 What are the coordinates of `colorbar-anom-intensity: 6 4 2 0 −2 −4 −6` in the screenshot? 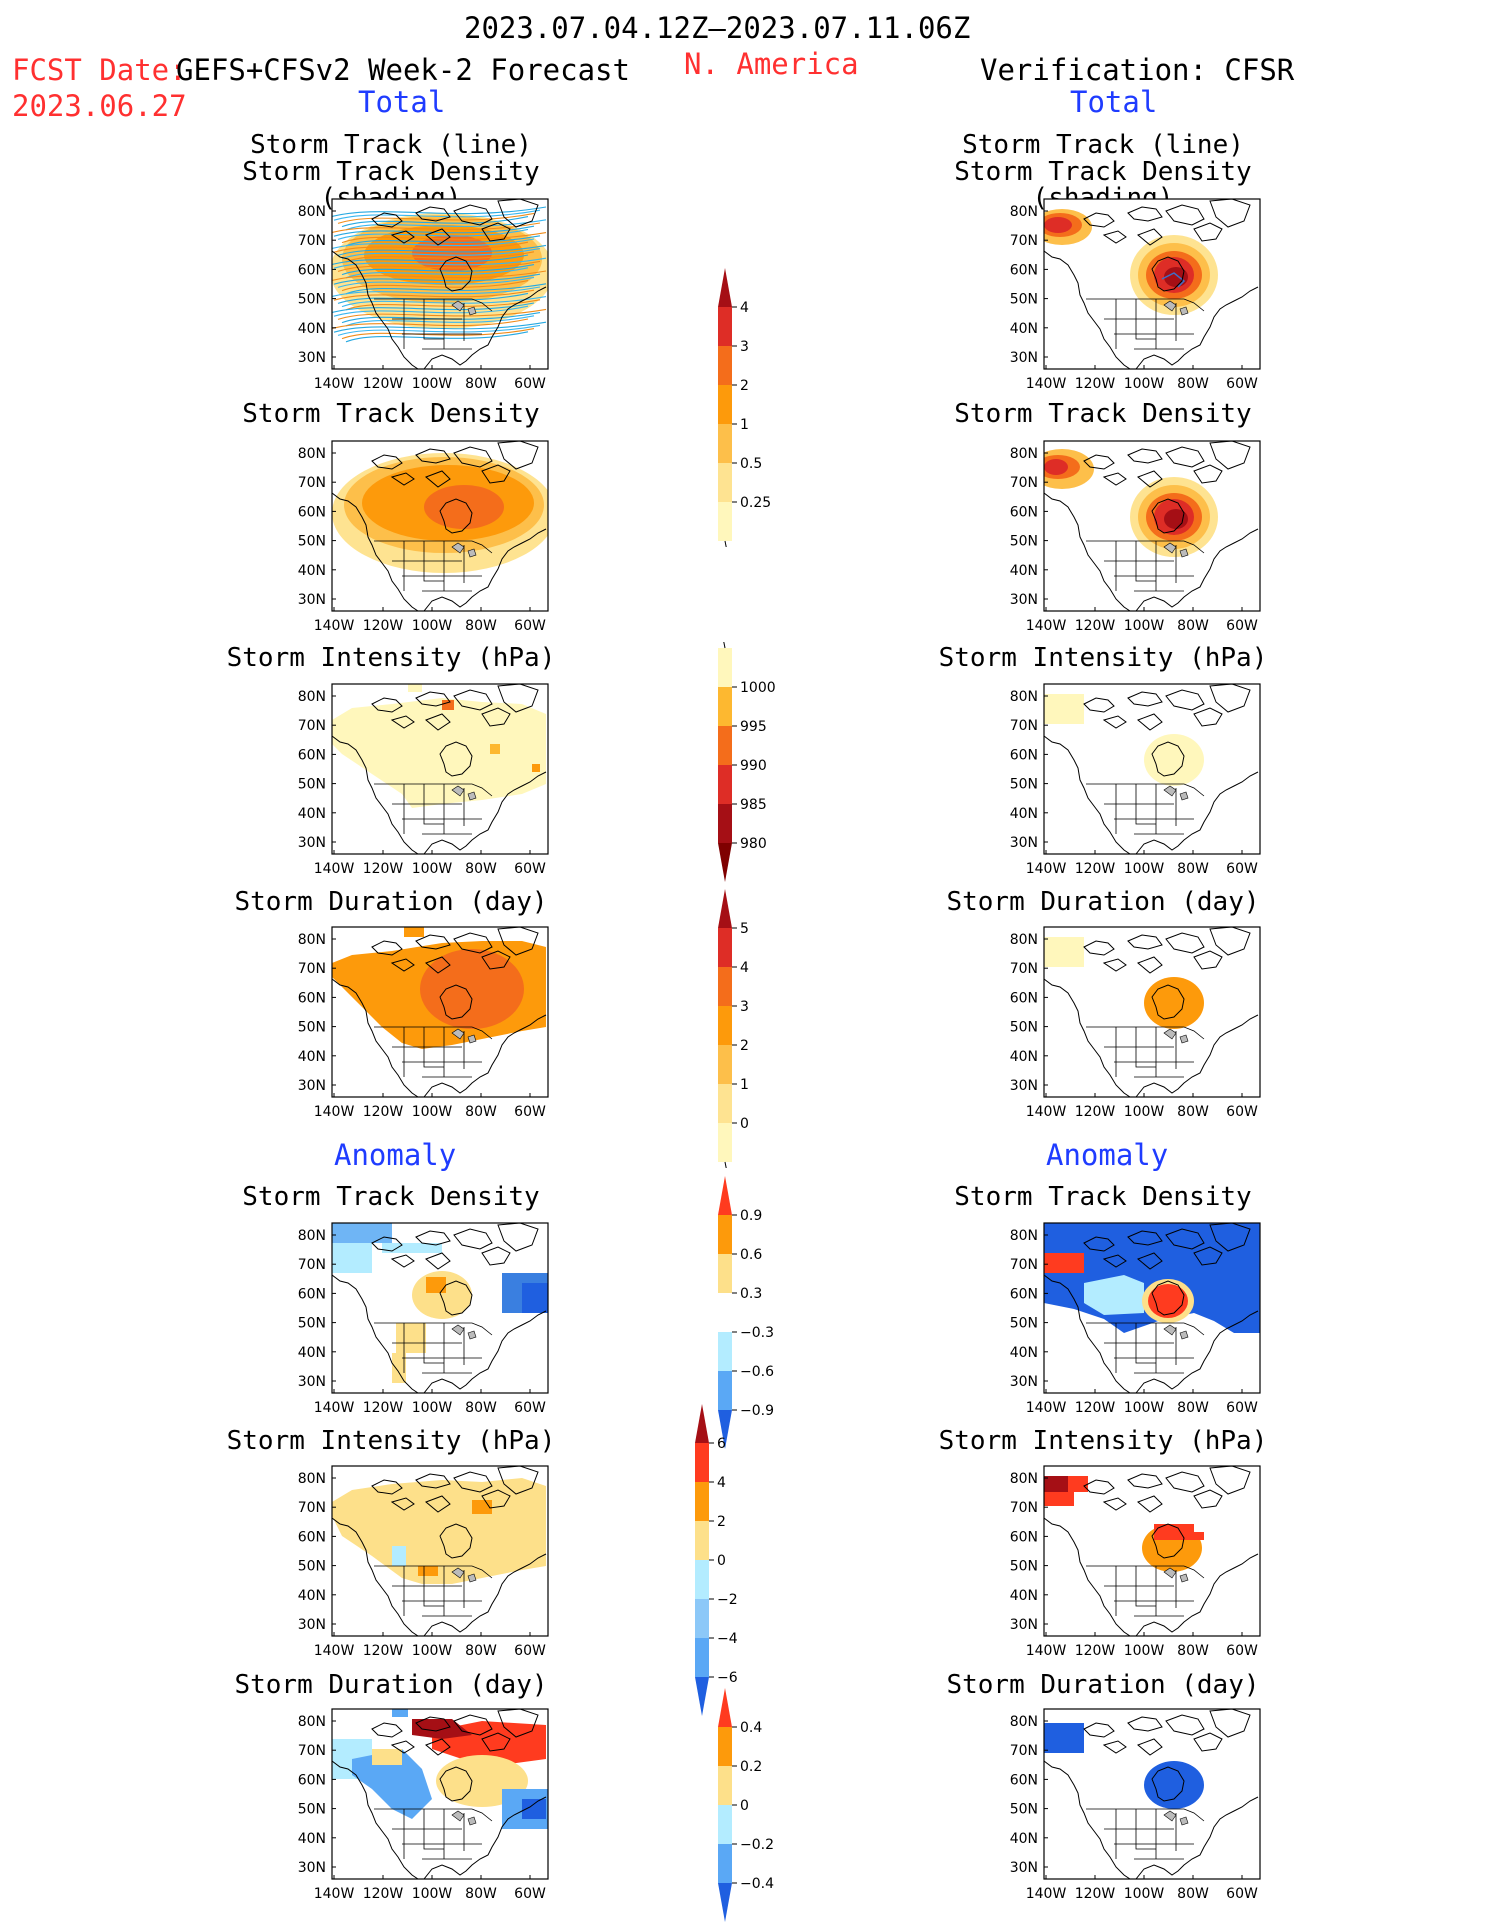 It's located at (735, 1562).